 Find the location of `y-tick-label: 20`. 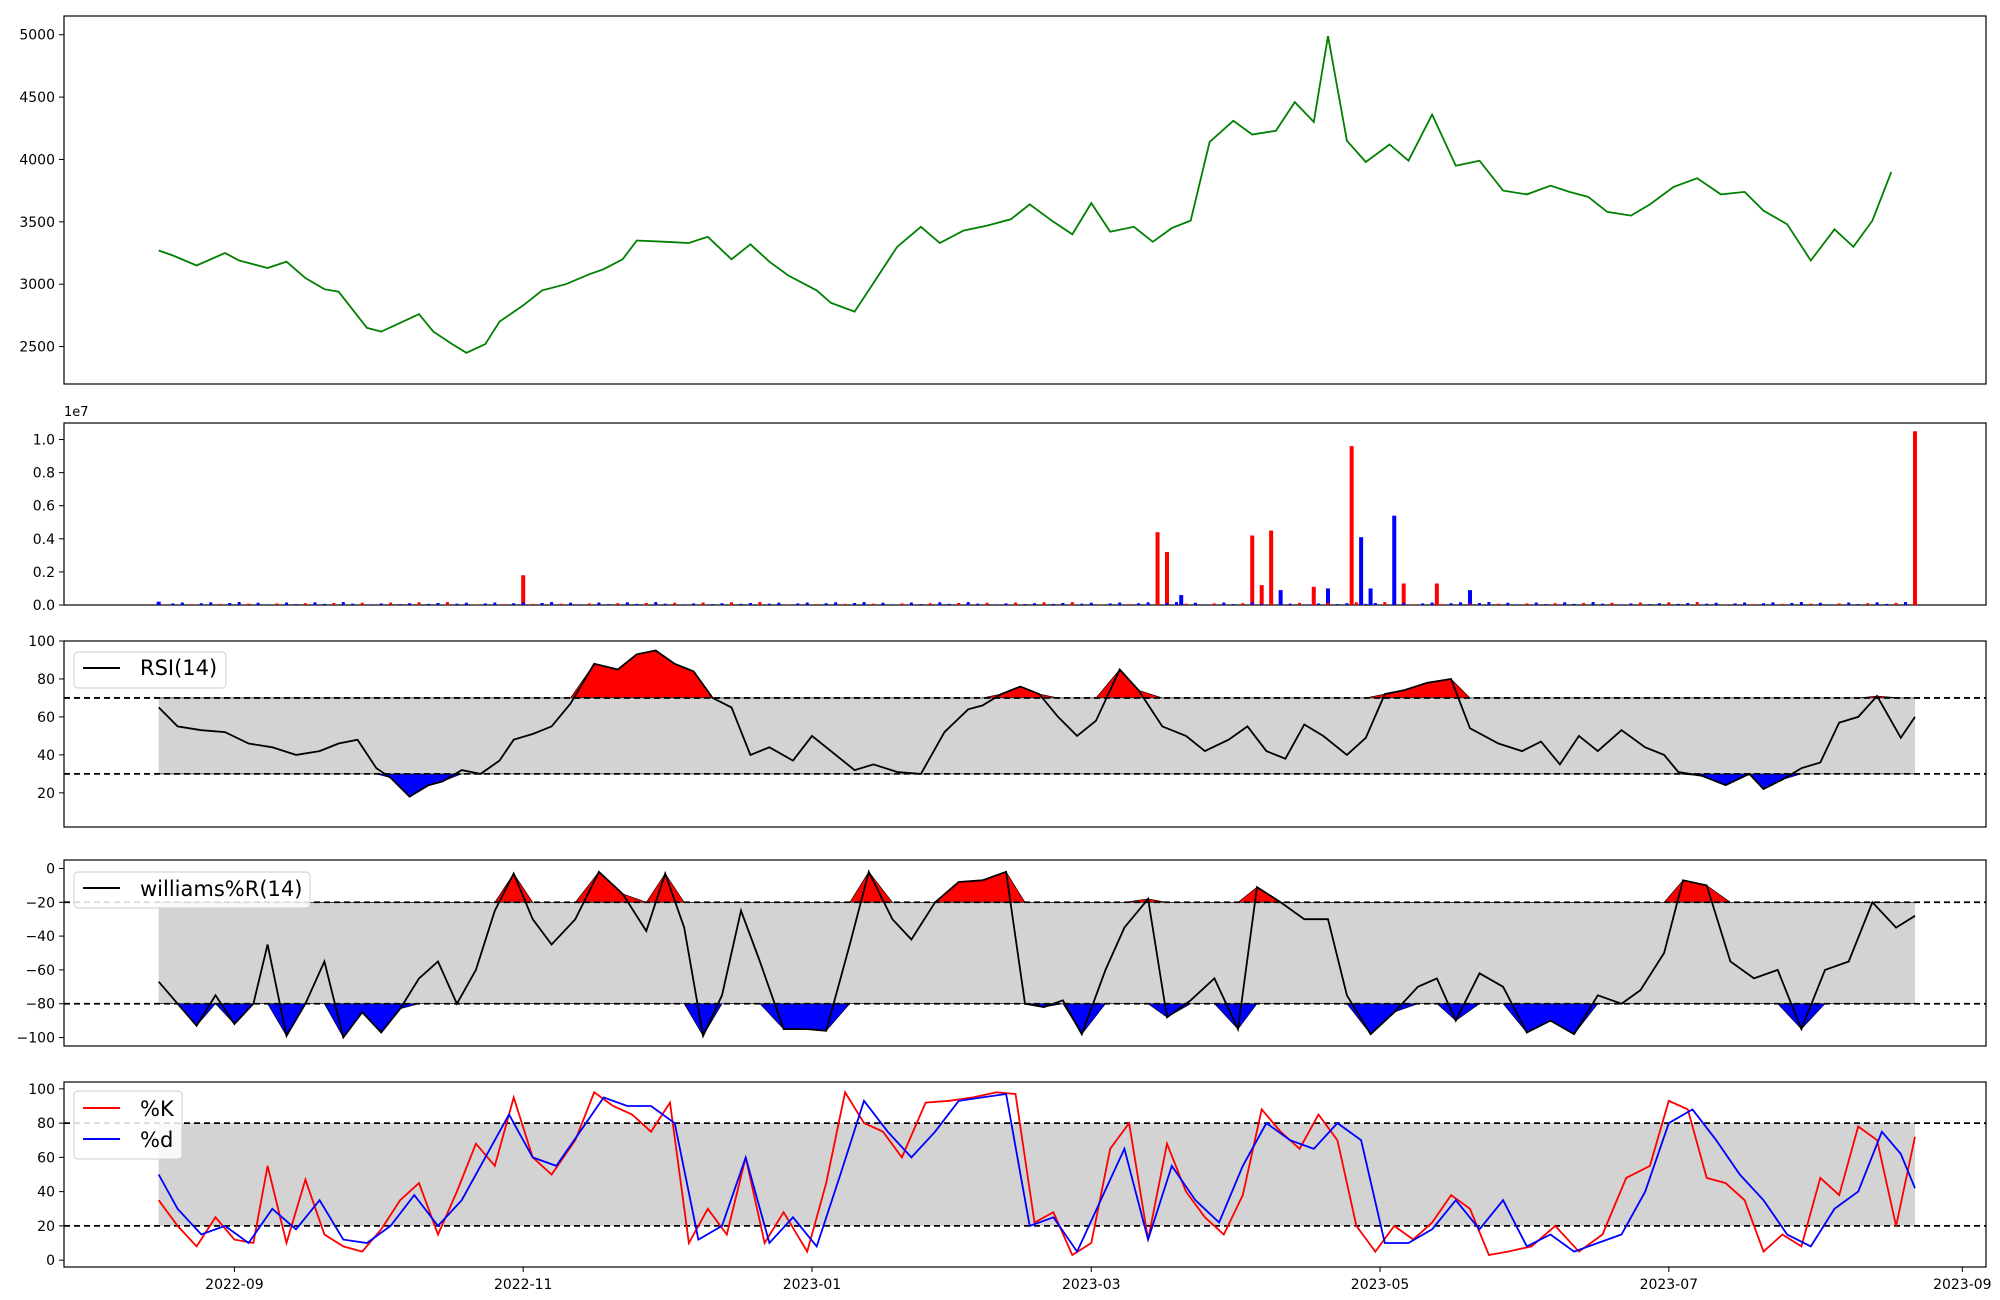

y-tick-label: 20 is located at coordinates (46, 1227).